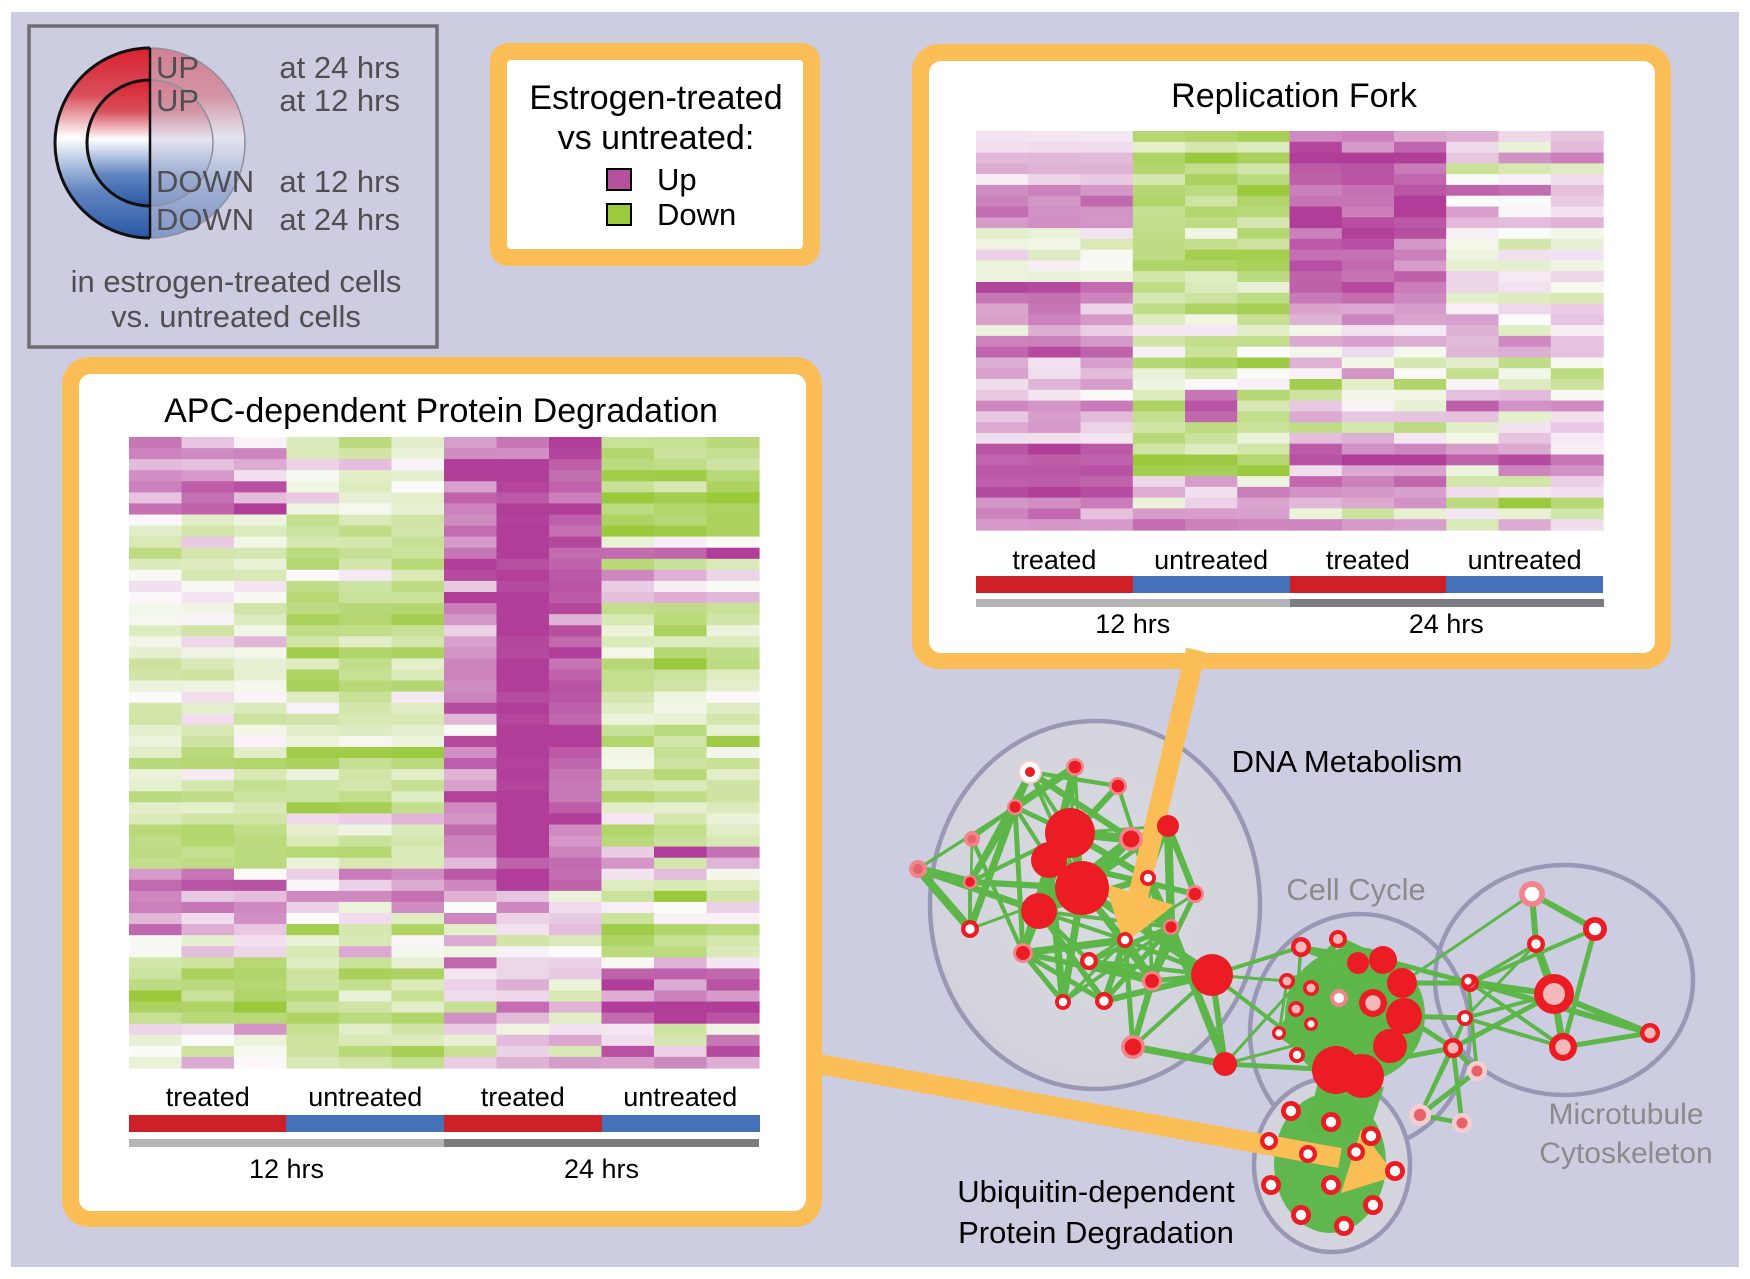 Image resolution: width=1750 pixels, height=1279 pixels. I want to click on svg-text: DNA Metabolism, so click(1347, 761).